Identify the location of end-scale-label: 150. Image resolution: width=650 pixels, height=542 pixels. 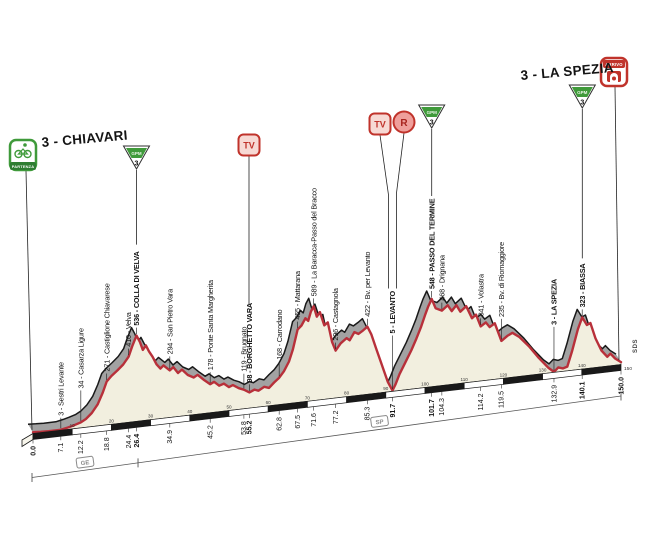
(628, 369).